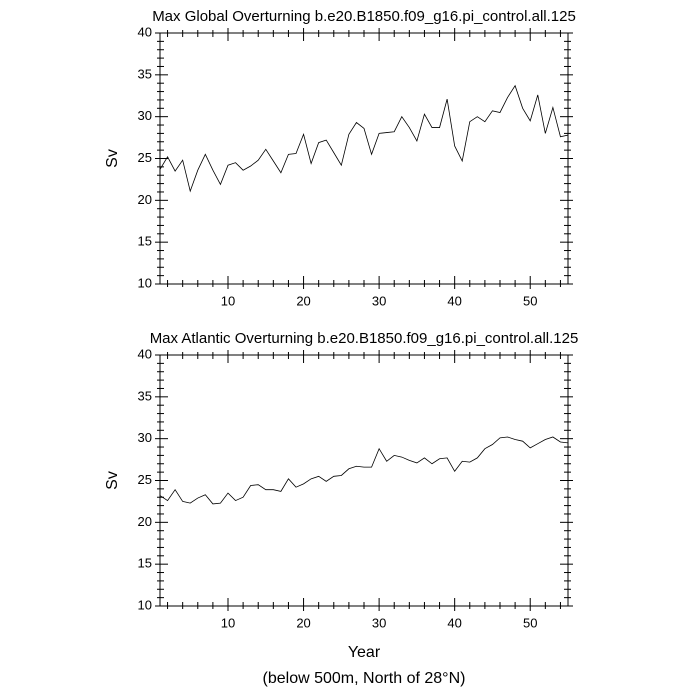 The width and height of the screenshot is (700, 700). What do you see at coordinates (364, 652) in the screenshot?
I see `x-axis-label: Year` at bounding box center [364, 652].